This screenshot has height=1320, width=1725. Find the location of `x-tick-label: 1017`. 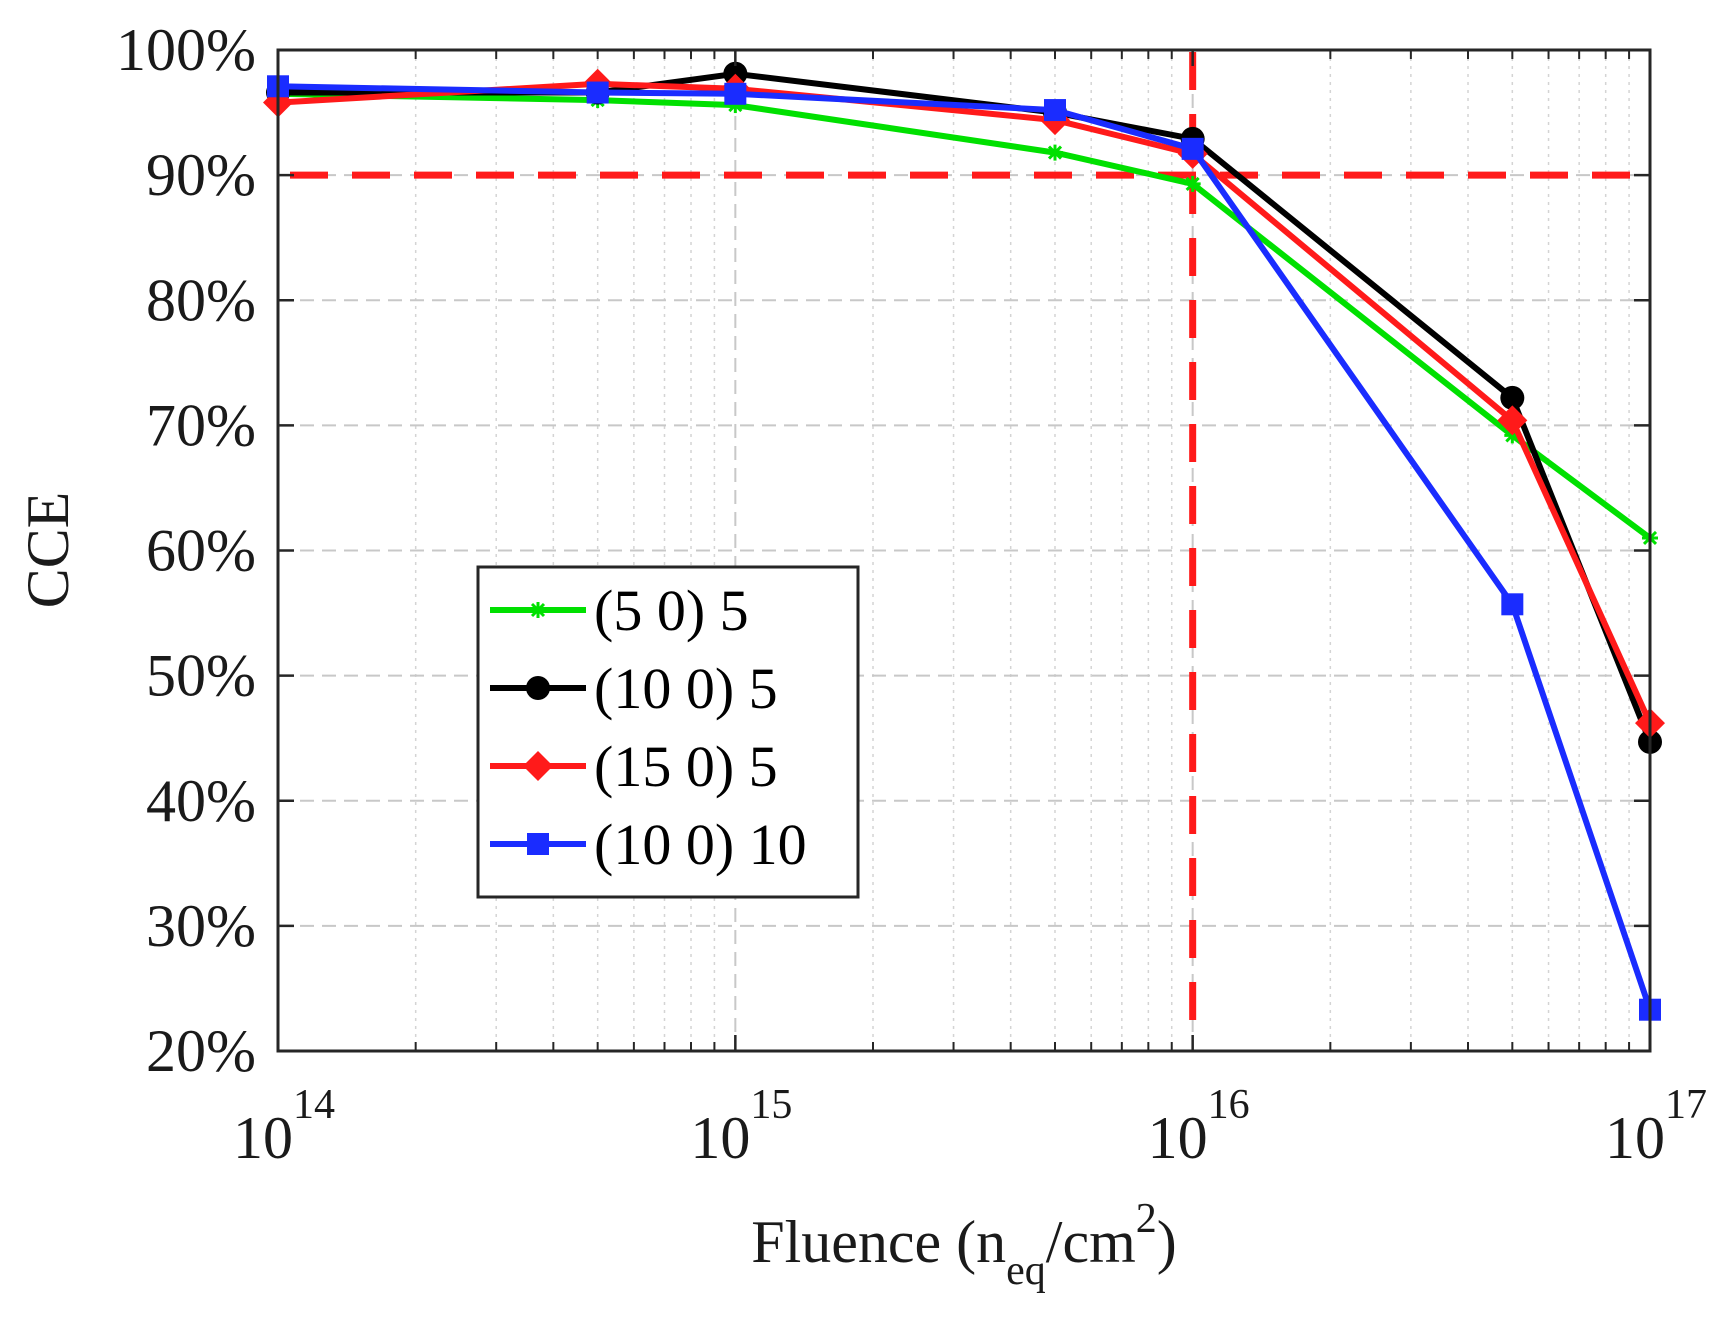

x-tick-label: 1017 is located at coordinates (1656, 1126).